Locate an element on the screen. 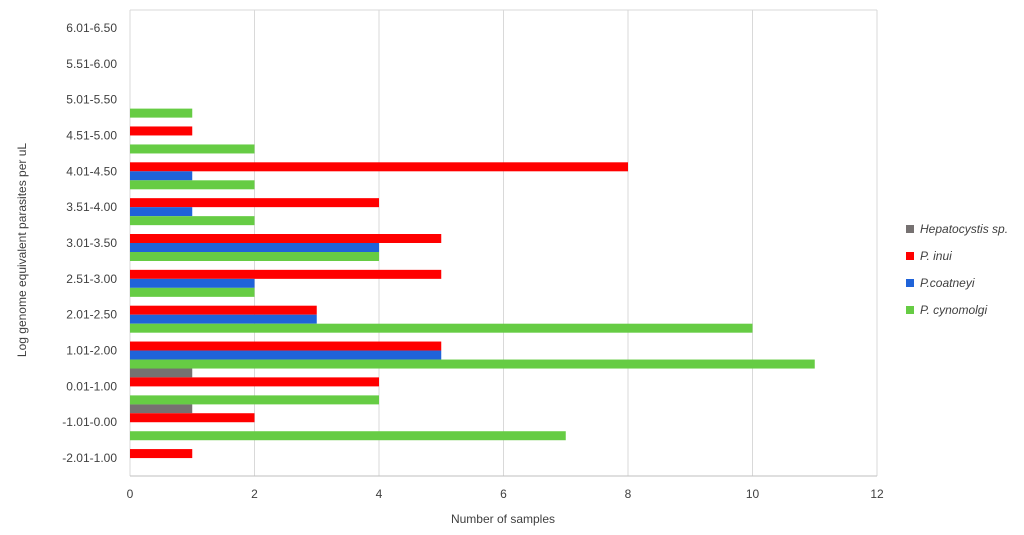  y-tick-label: 1.01-2.00 is located at coordinates (91, 351).